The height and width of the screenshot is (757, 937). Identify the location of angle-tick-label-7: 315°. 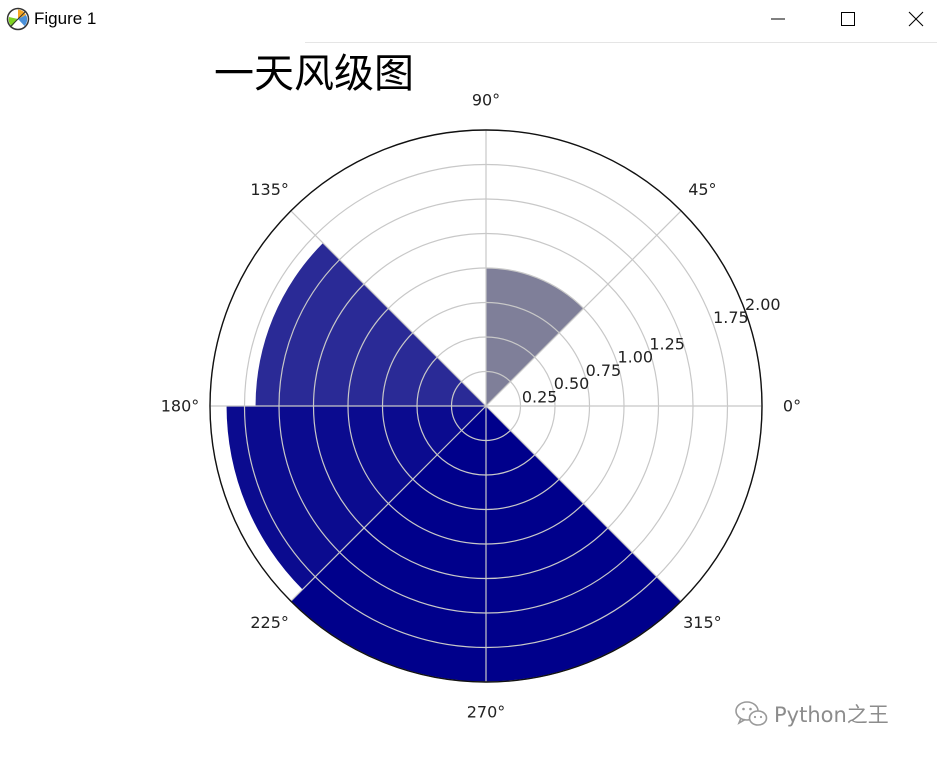
(702, 622).